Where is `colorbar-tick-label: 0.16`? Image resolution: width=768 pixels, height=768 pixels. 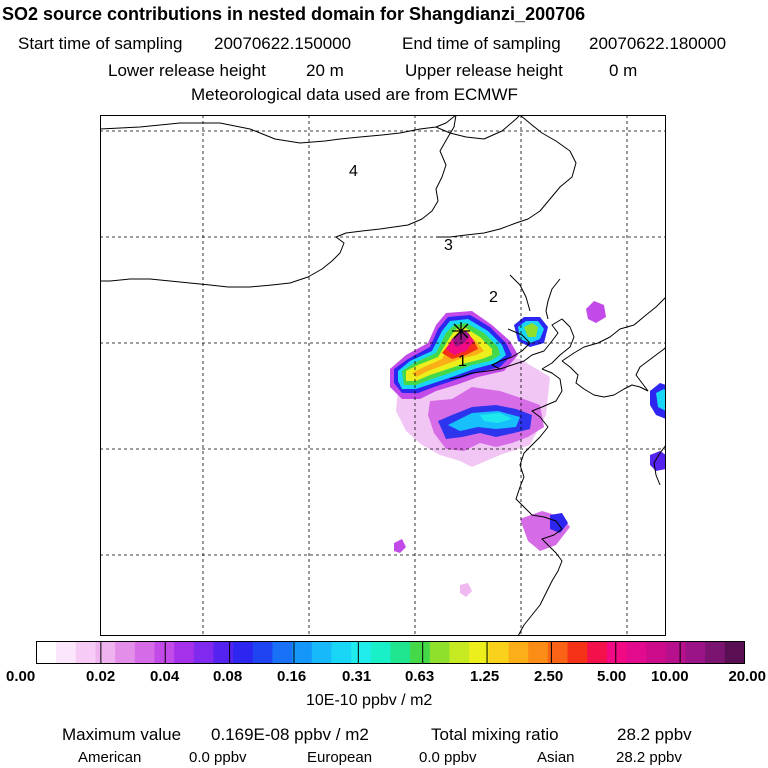 colorbar-tick-label: 0.16 is located at coordinates (292, 676).